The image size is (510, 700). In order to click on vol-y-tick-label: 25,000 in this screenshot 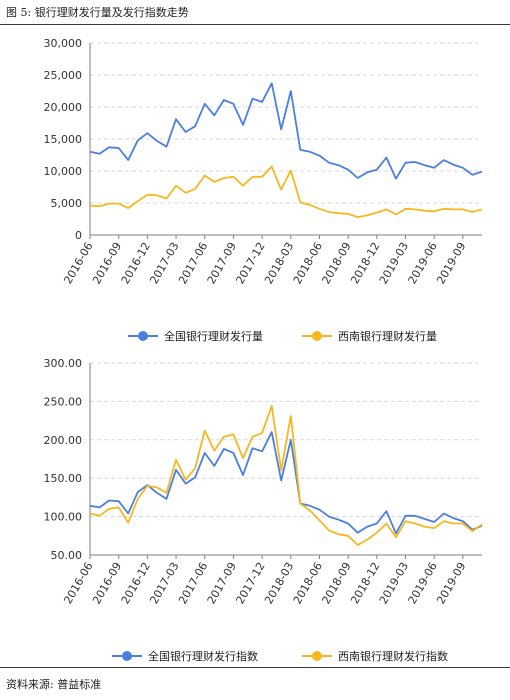, I will do `click(63, 75)`.